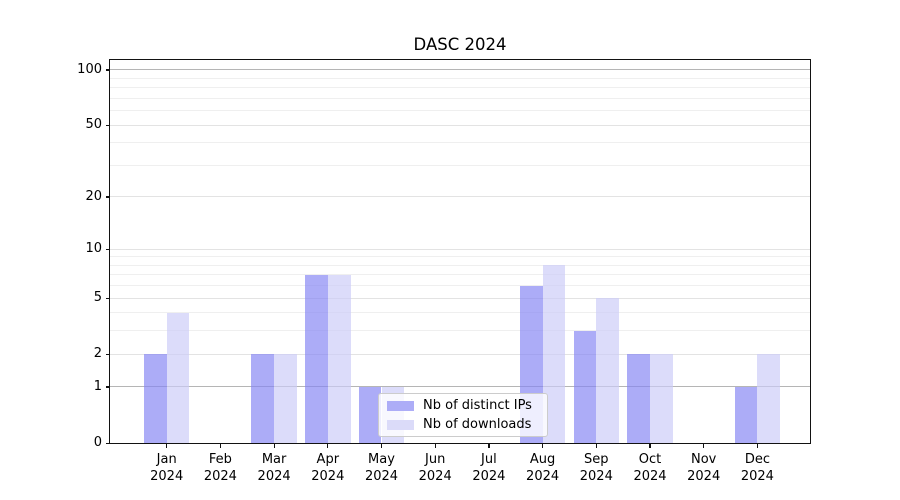  I want to click on x-tick-label: Aug 2024, so click(543, 468).